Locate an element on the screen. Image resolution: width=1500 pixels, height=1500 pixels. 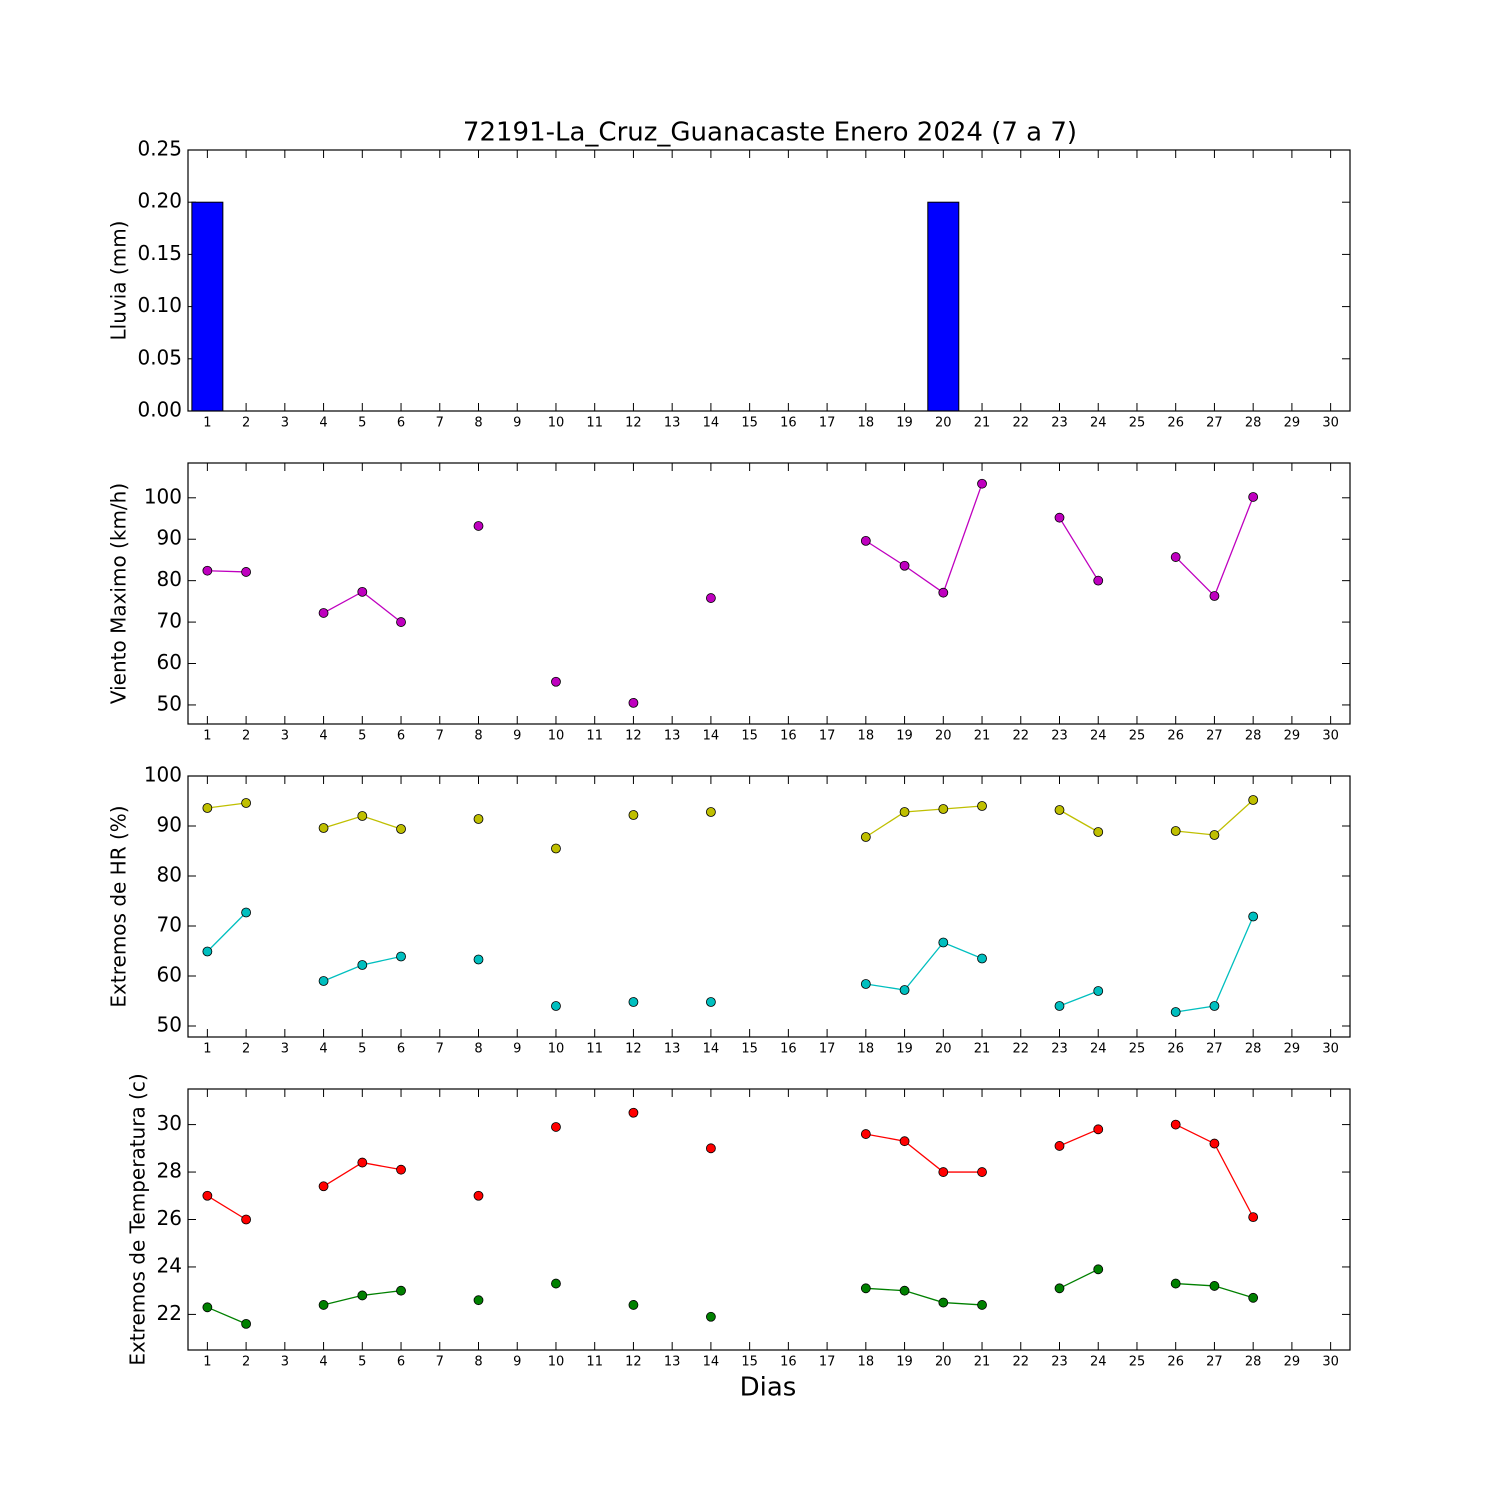
y-tick-label: 0.00 is located at coordinates (159, 410).